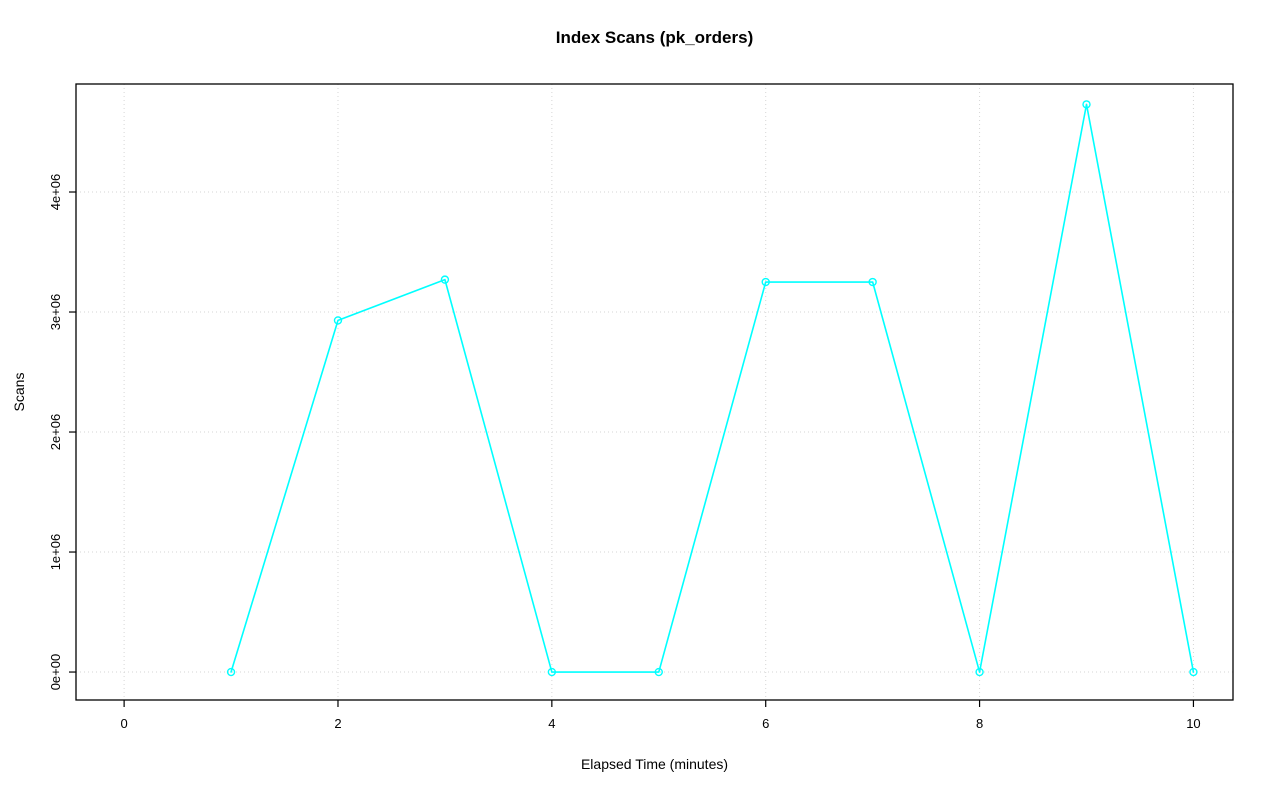  Describe the element at coordinates (979, 723) in the screenshot. I see `x-tick-label: 8` at that location.